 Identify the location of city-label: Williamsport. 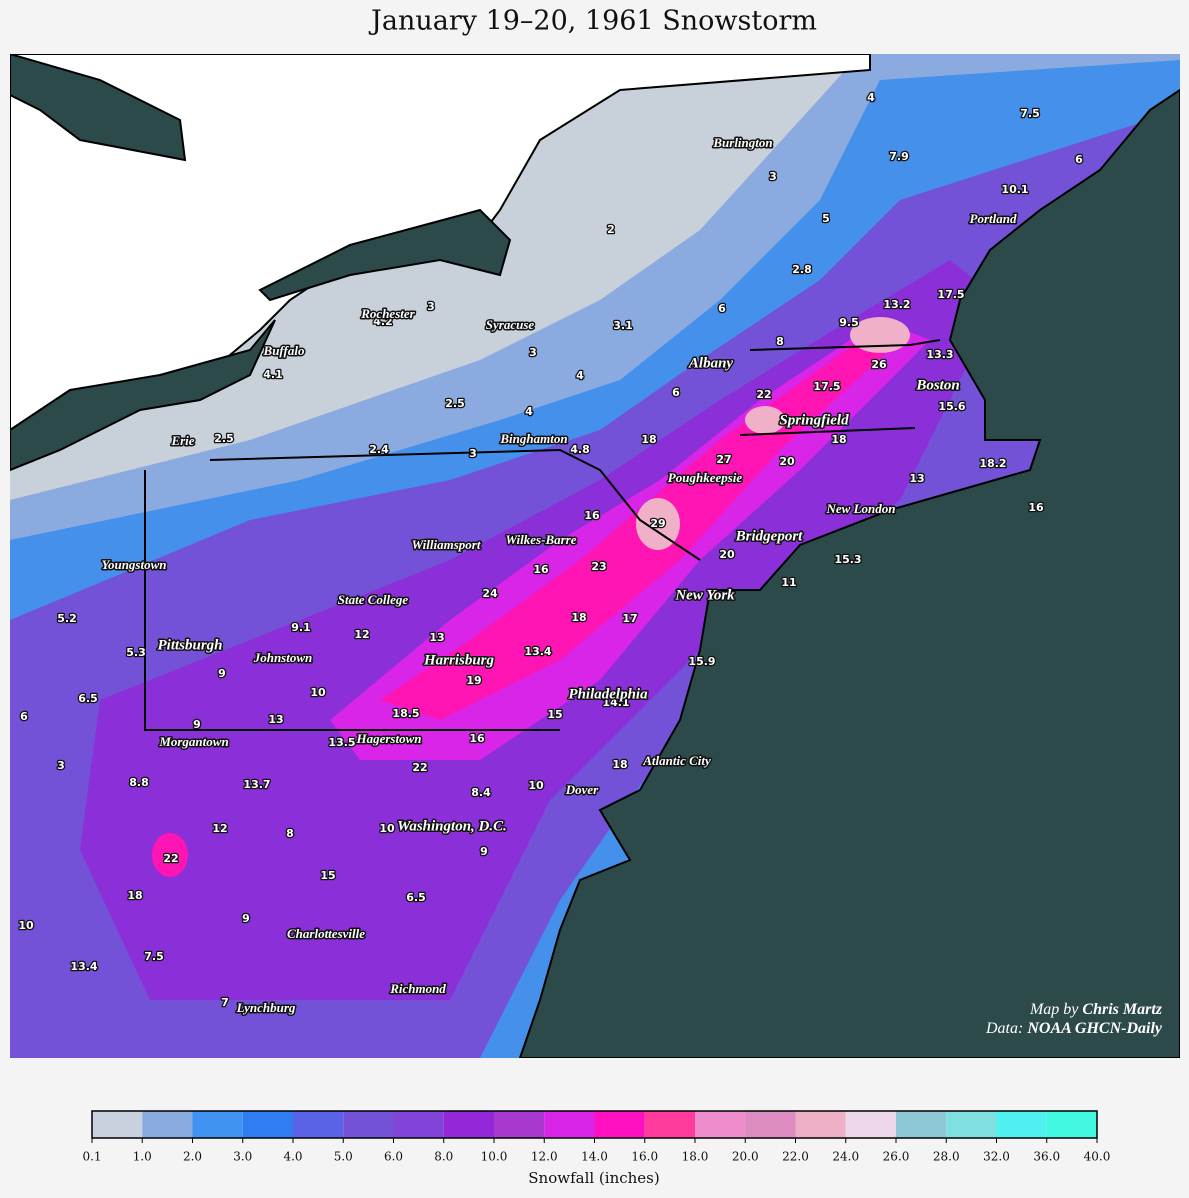
(446, 544).